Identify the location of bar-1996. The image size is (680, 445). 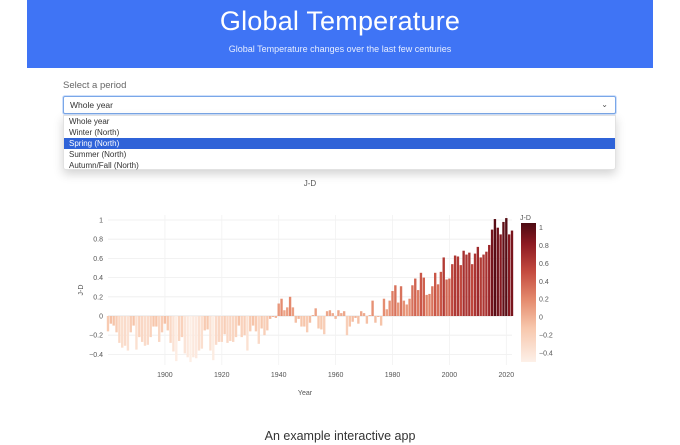
(438, 300).